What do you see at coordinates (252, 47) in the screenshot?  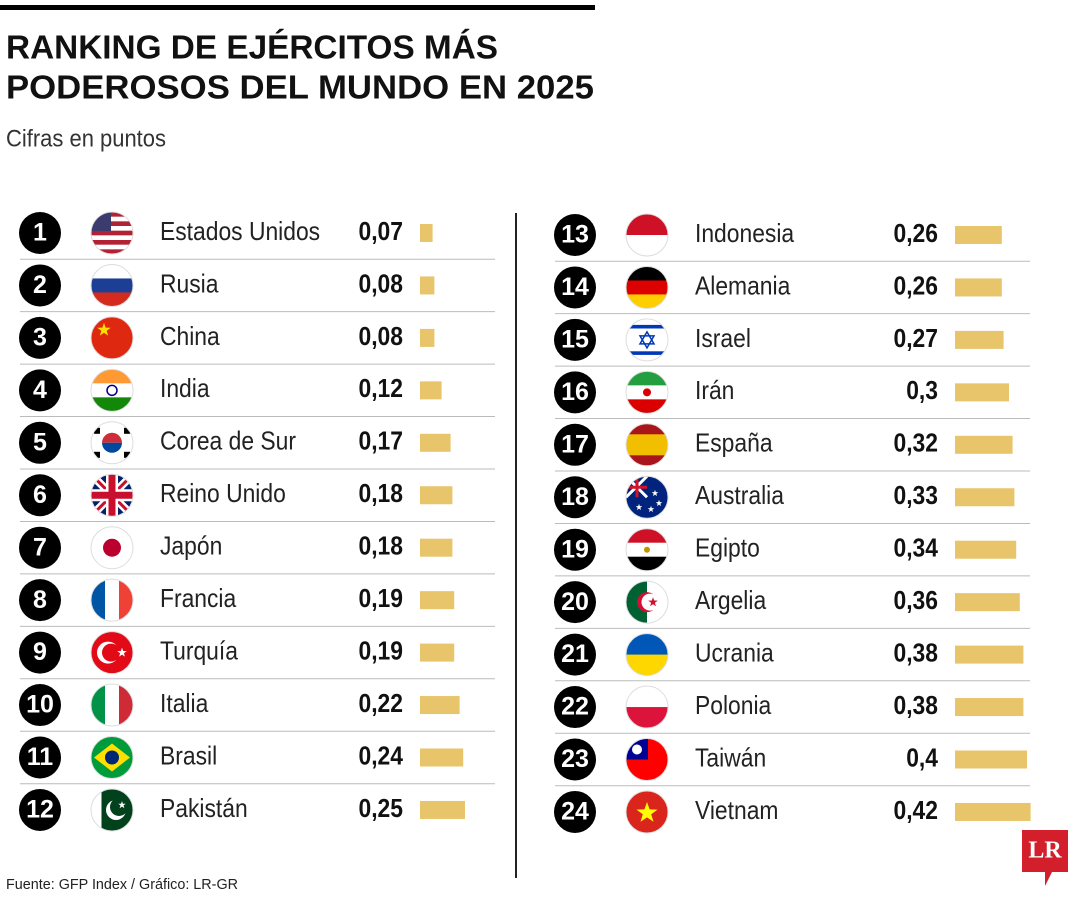 I see `chart-title: RANKING DE EJÉRCITOS MÁS` at bounding box center [252, 47].